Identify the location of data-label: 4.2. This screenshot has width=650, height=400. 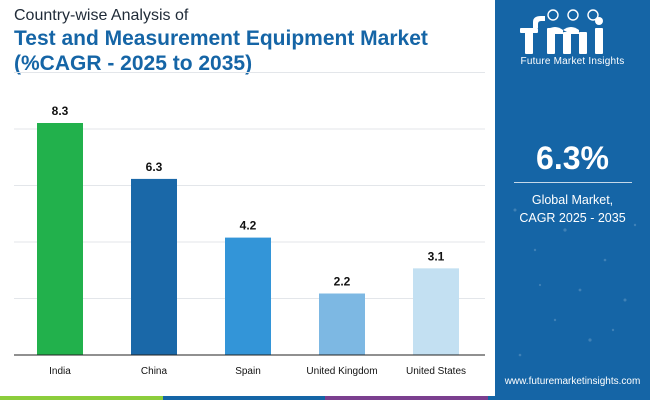
(248, 226).